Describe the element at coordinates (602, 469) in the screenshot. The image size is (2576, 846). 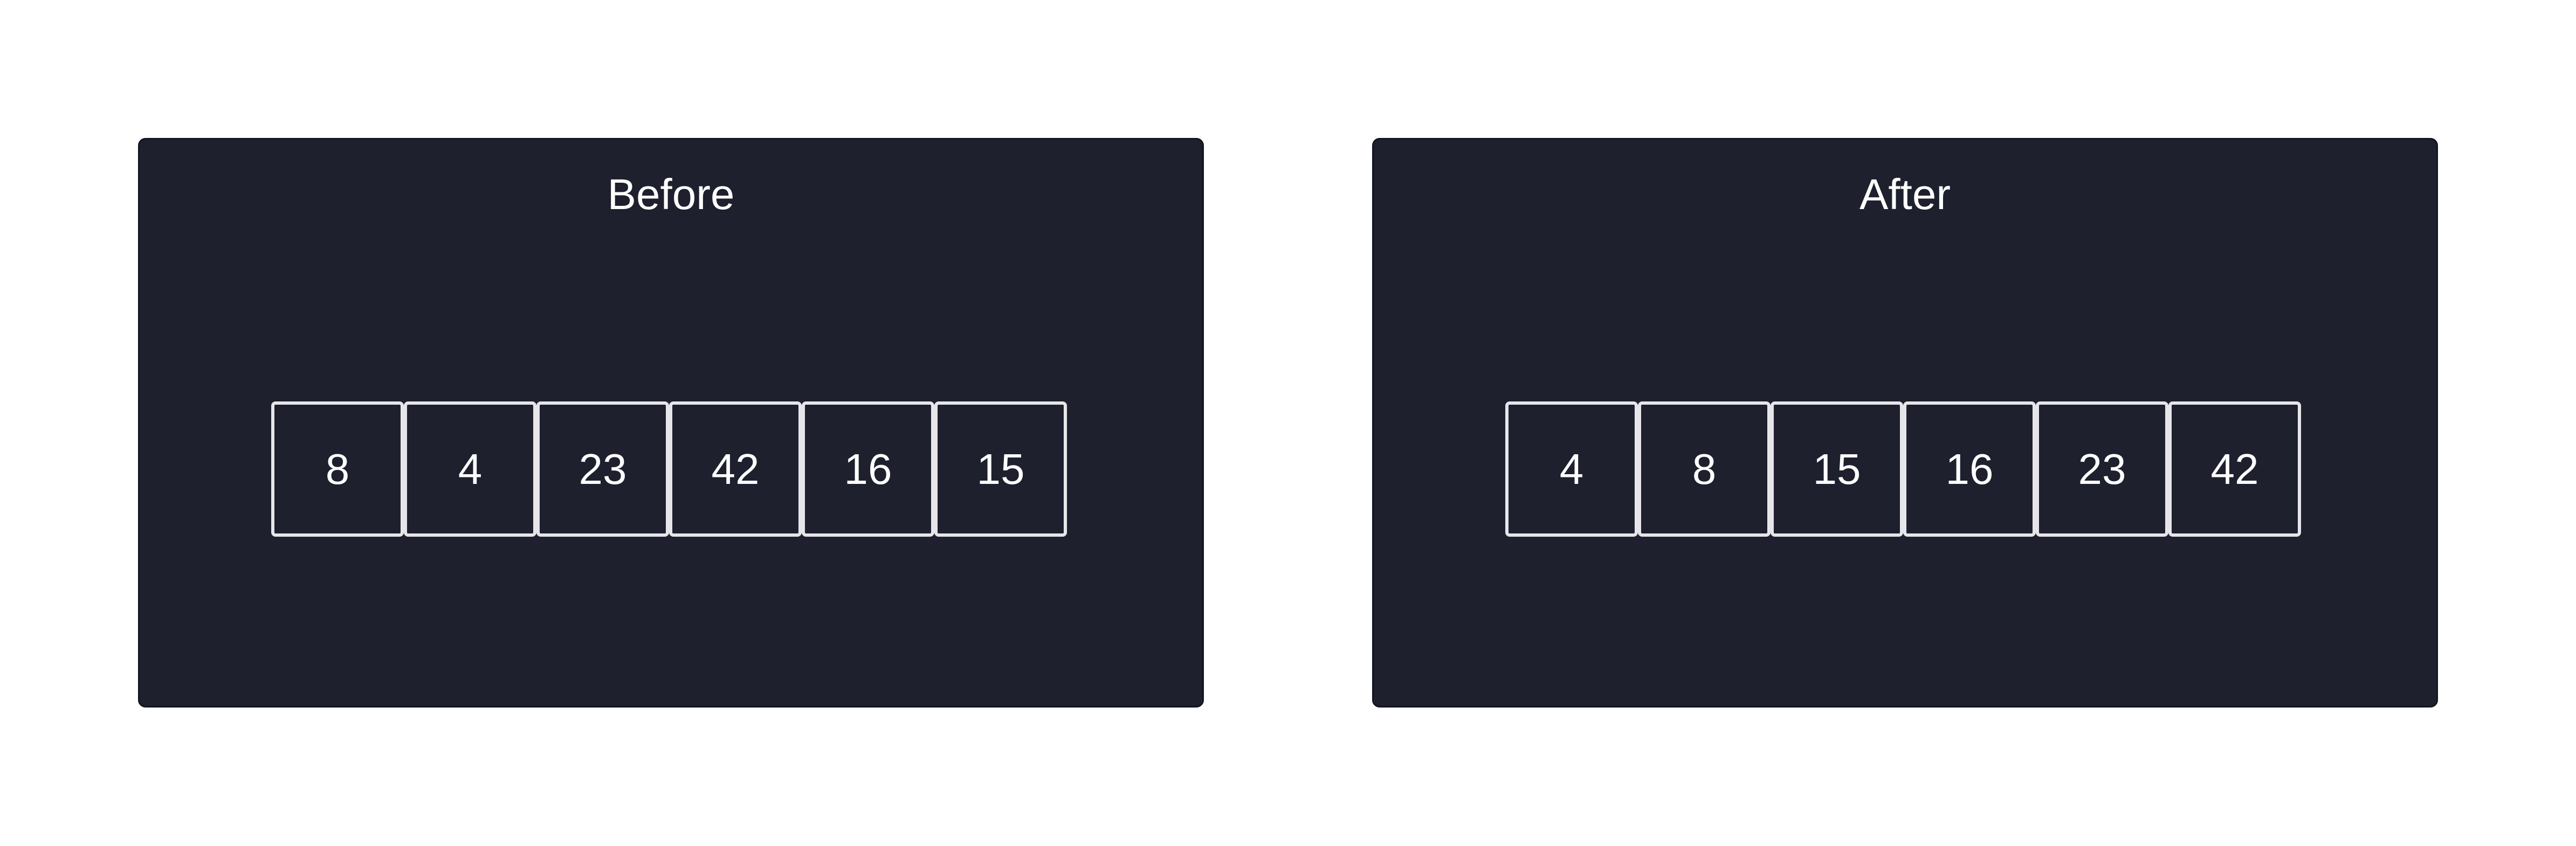
I see `before-cell-2: 23` at that location.